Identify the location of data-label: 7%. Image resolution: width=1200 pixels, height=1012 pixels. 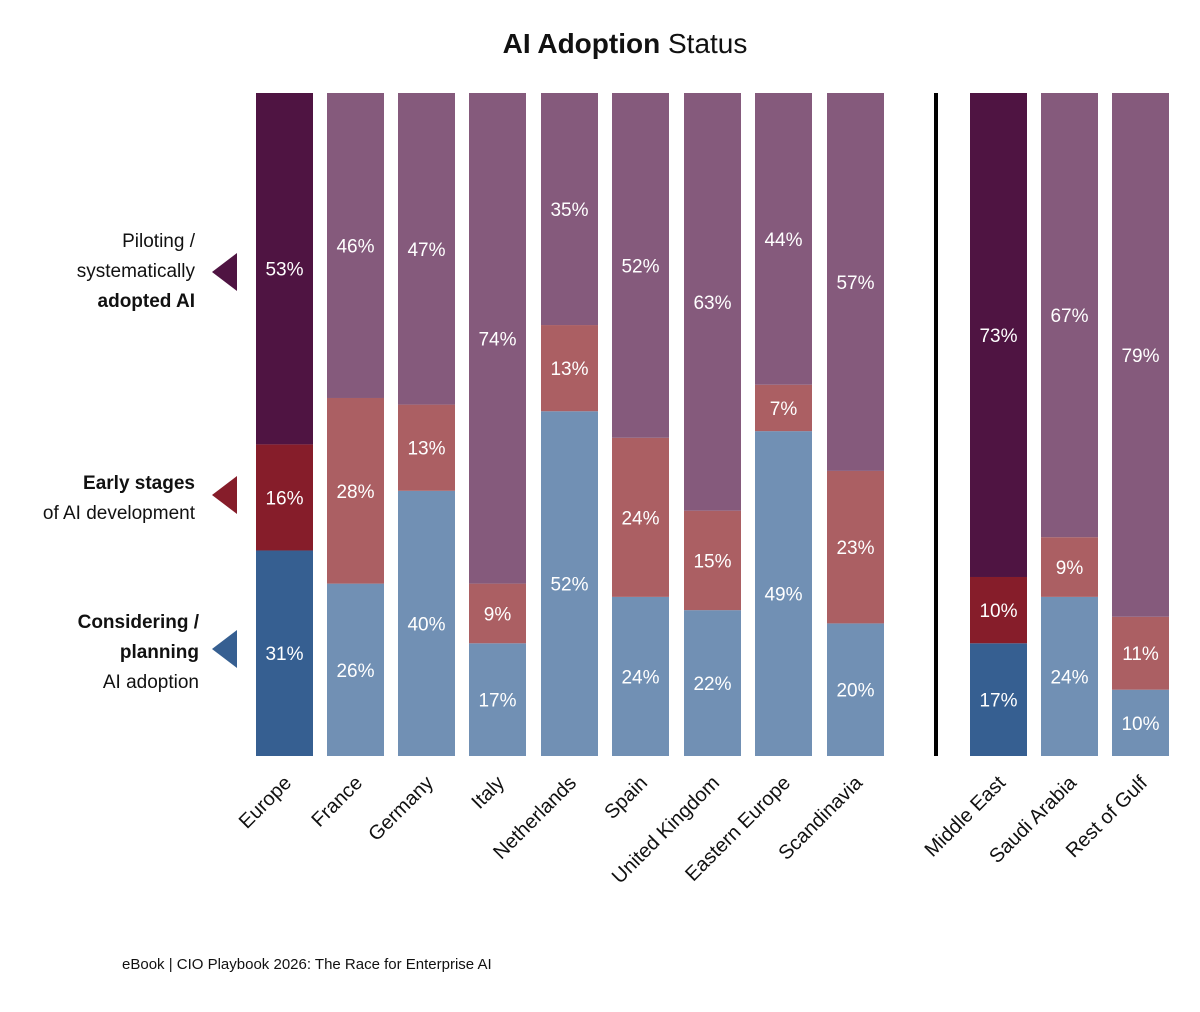
(784, 409).